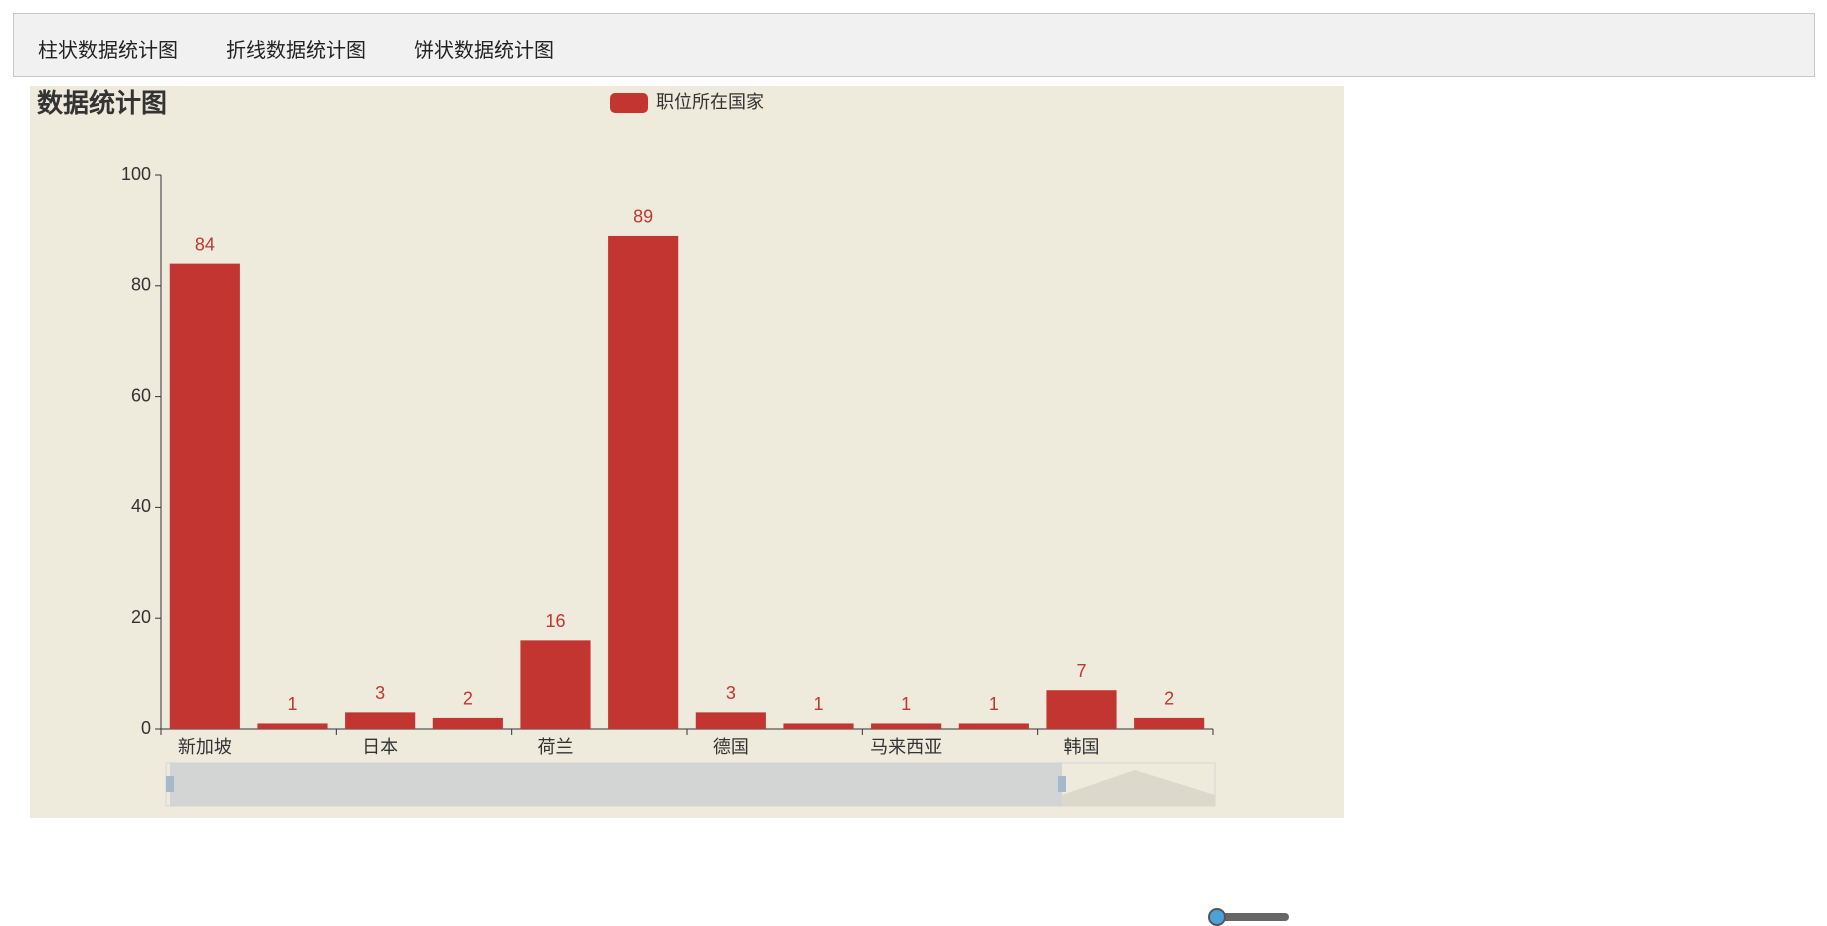 This screenshot has width=1827, height=926. I want to click on zoom-track, so click(690, 784).